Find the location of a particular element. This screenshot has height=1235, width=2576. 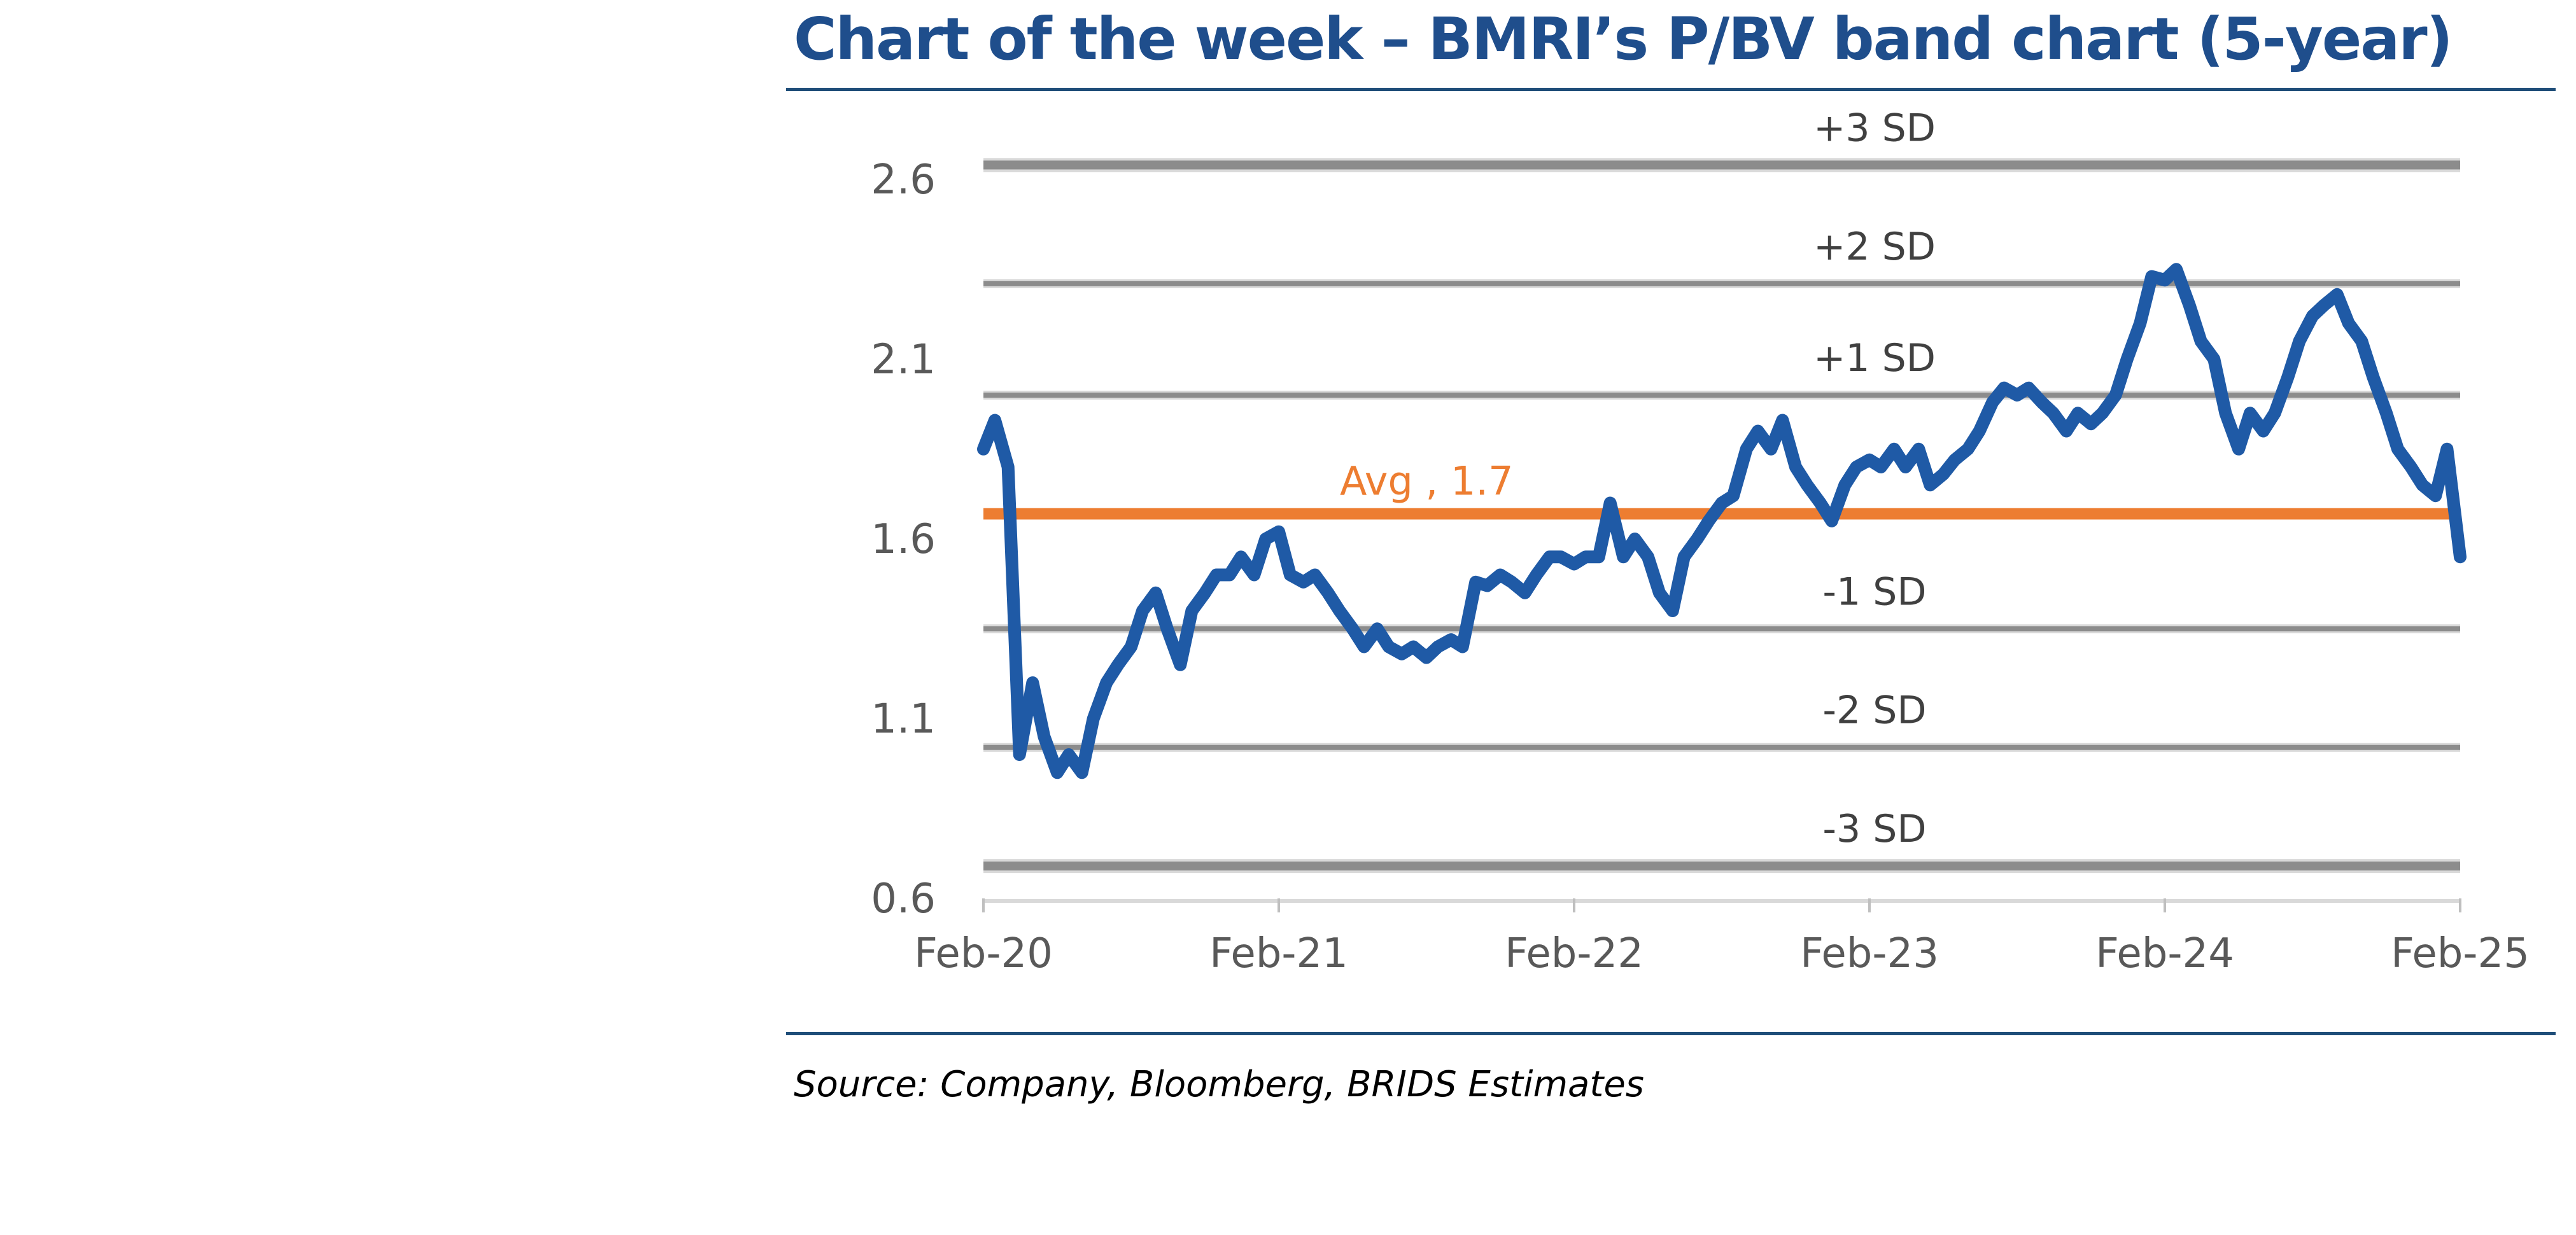

y-tick-label: 2.6 is located at coordinates (904, 180).